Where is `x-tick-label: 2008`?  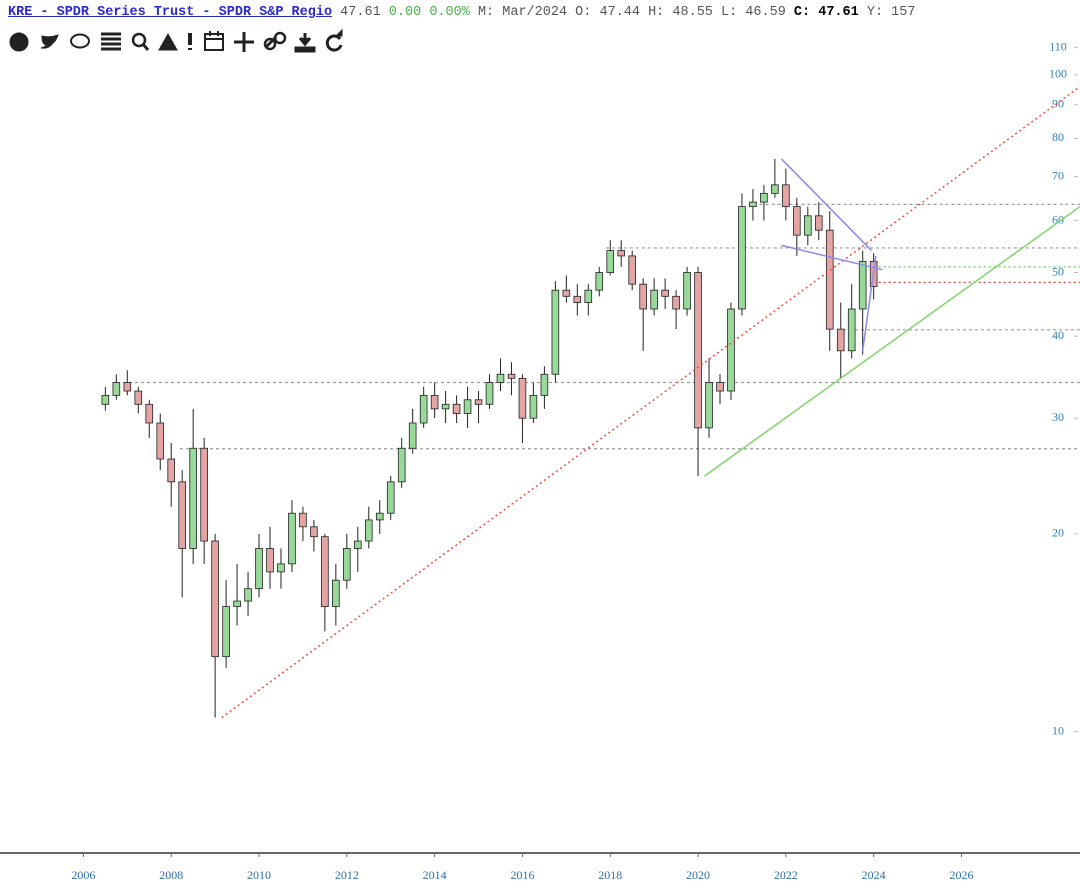
x-tick-label: 2008 is located at coordinates (171, 875).